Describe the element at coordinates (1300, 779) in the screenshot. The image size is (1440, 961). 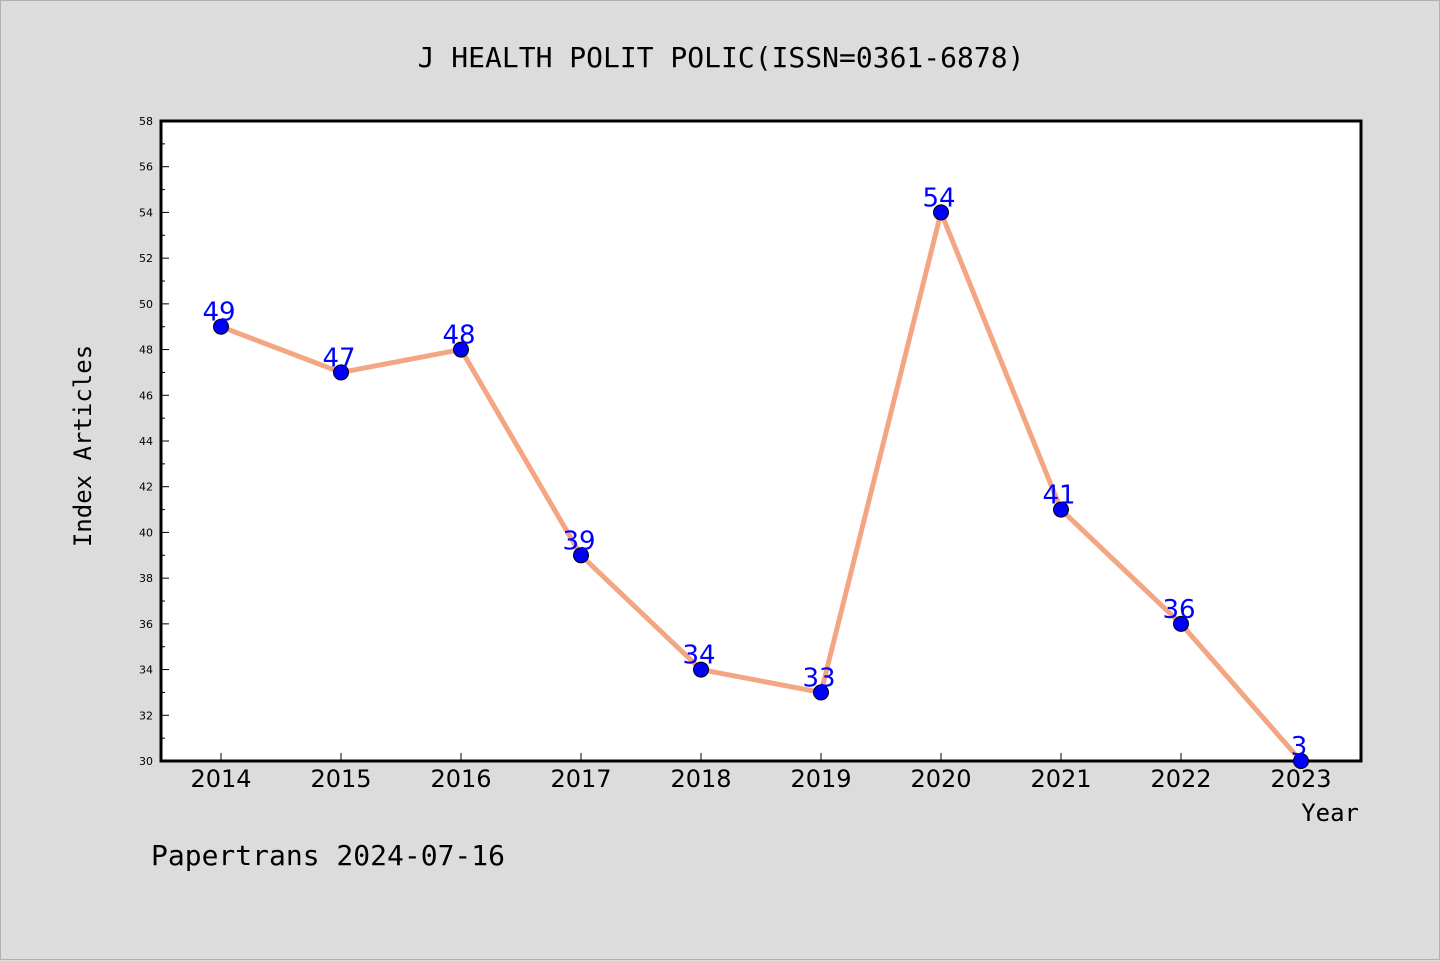
I see `x-tick-label: 2023` at that location.